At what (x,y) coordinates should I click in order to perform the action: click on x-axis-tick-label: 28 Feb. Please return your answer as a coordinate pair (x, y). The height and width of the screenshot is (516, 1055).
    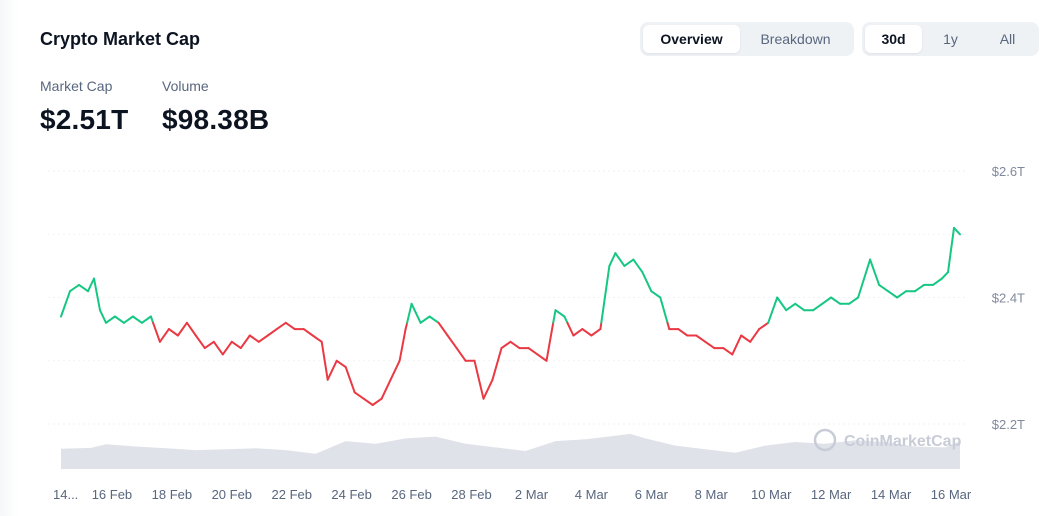
    Looking at the image, I should click on (471, 494).